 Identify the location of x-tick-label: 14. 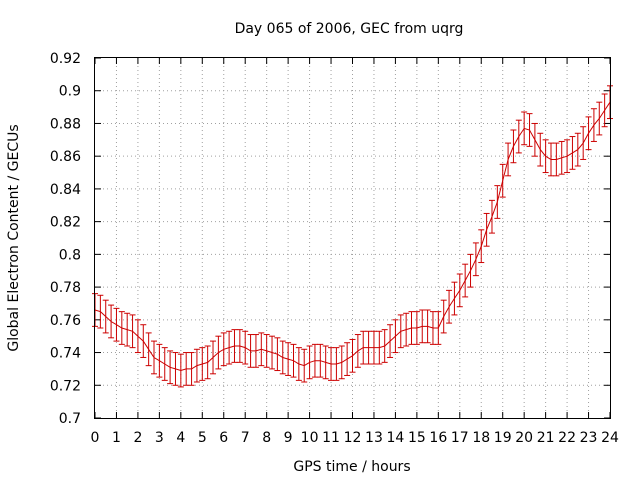
(396, 438).